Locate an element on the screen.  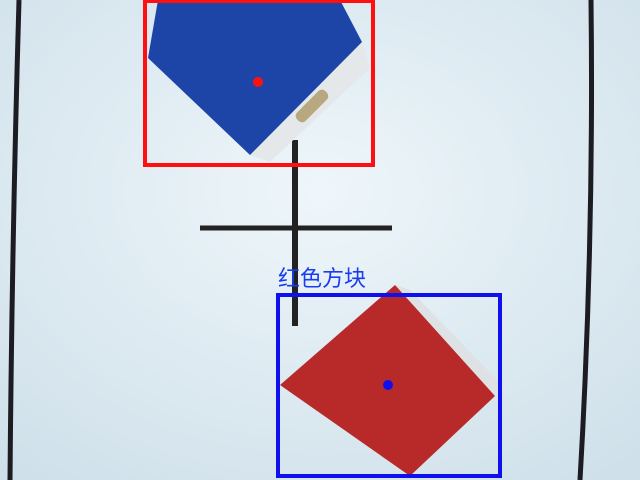
blue-center-dot is located at coordinates (388, 385).